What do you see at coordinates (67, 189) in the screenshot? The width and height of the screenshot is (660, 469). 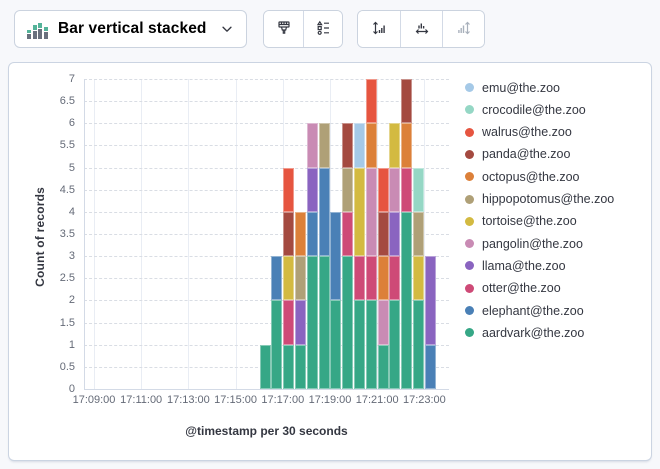 I see `y-tick-label: 4.5` at bounding box center [67, 189].